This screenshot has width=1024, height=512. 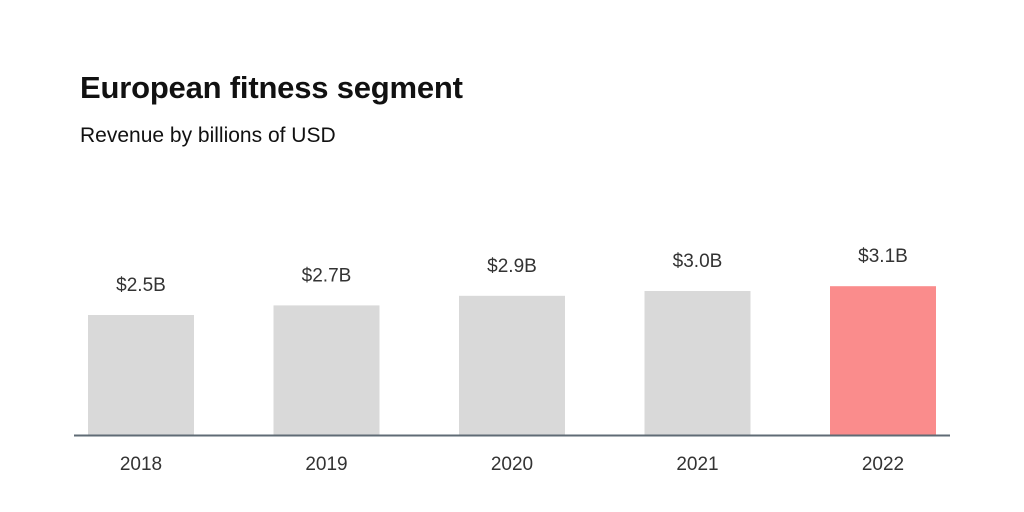 I want to click on x-tick-labels-group: 2018 2019 2020 2021 2022, so click(x=512, y=464).